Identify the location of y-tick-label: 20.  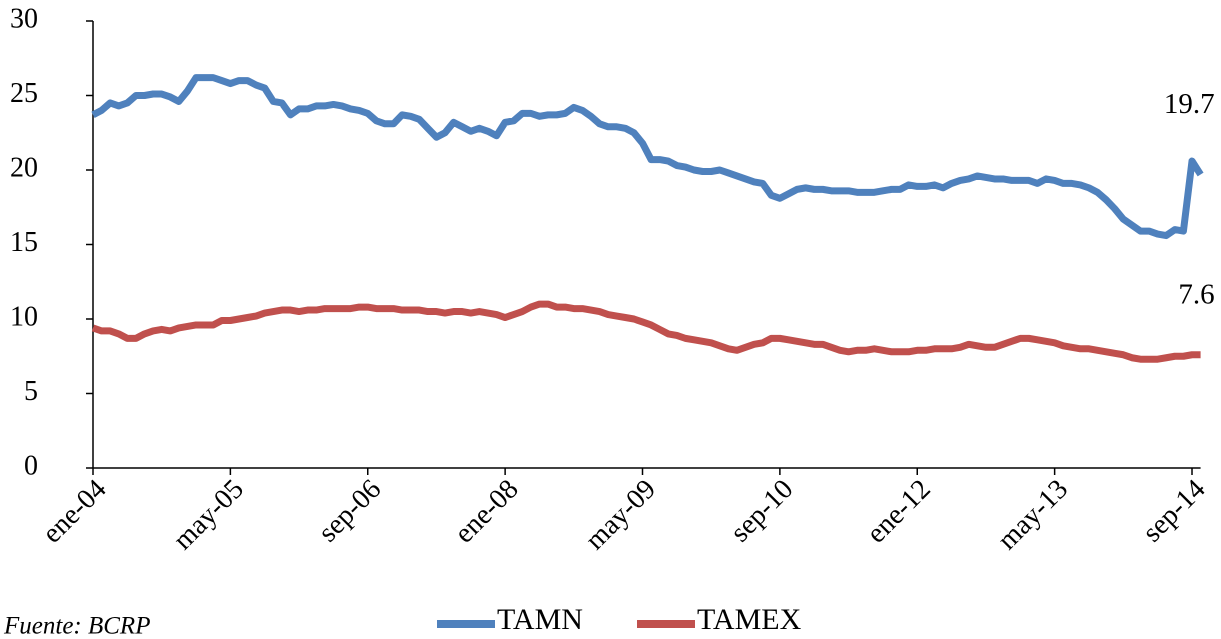
(24, 167).